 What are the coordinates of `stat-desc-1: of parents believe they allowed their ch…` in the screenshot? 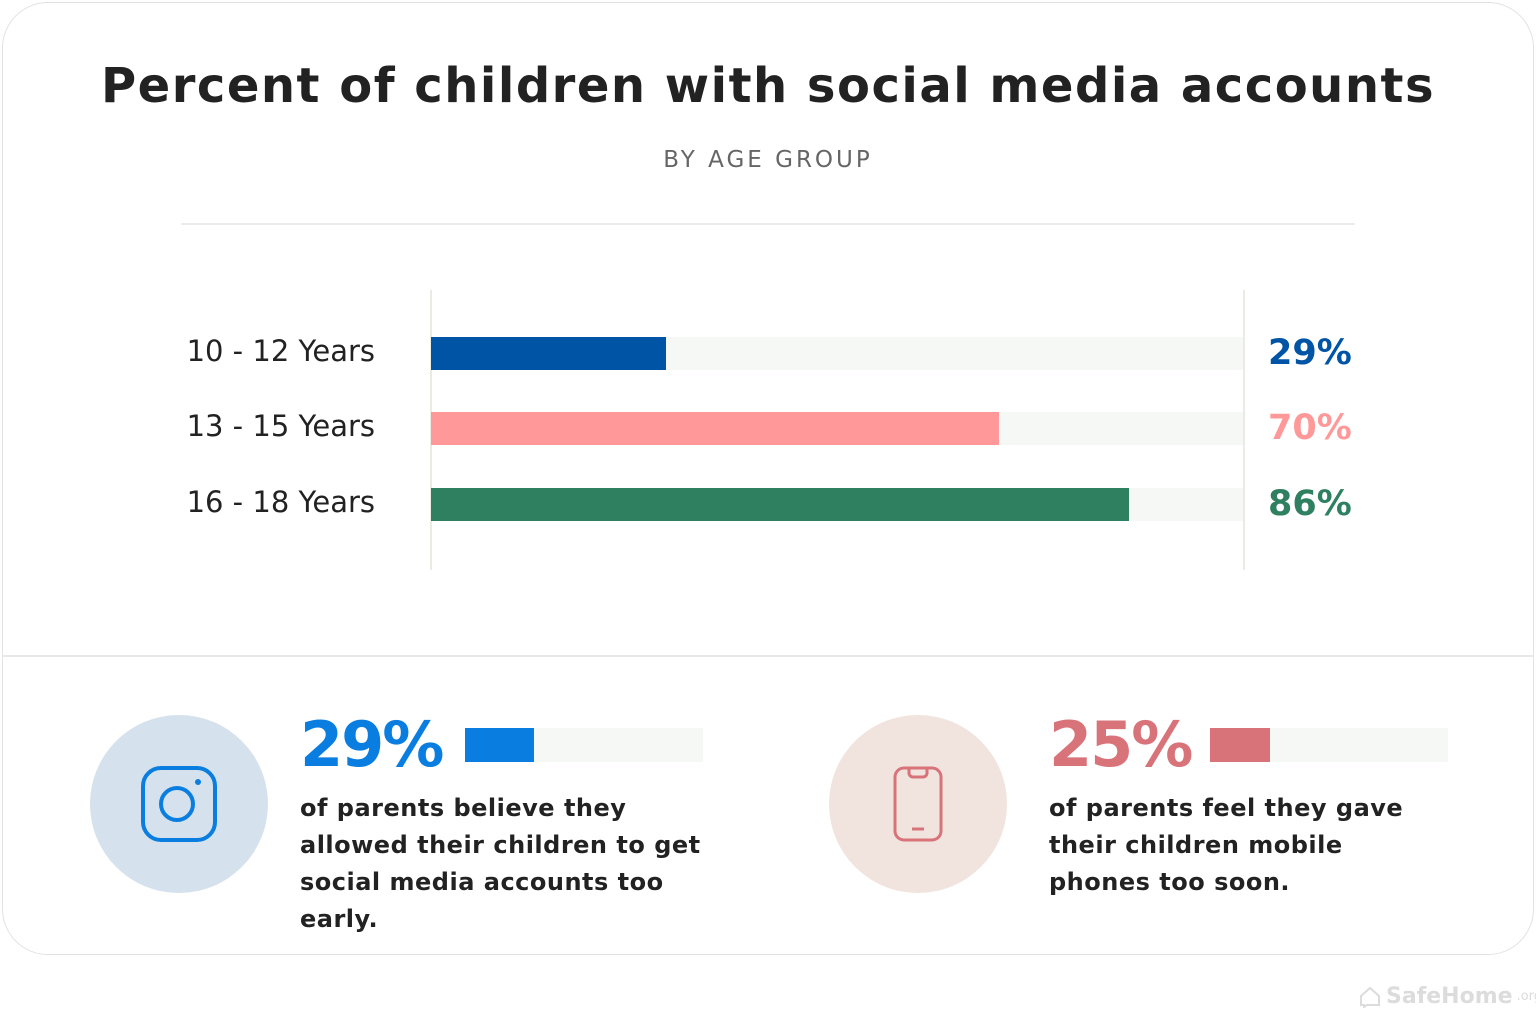 It's located at (500, 863).